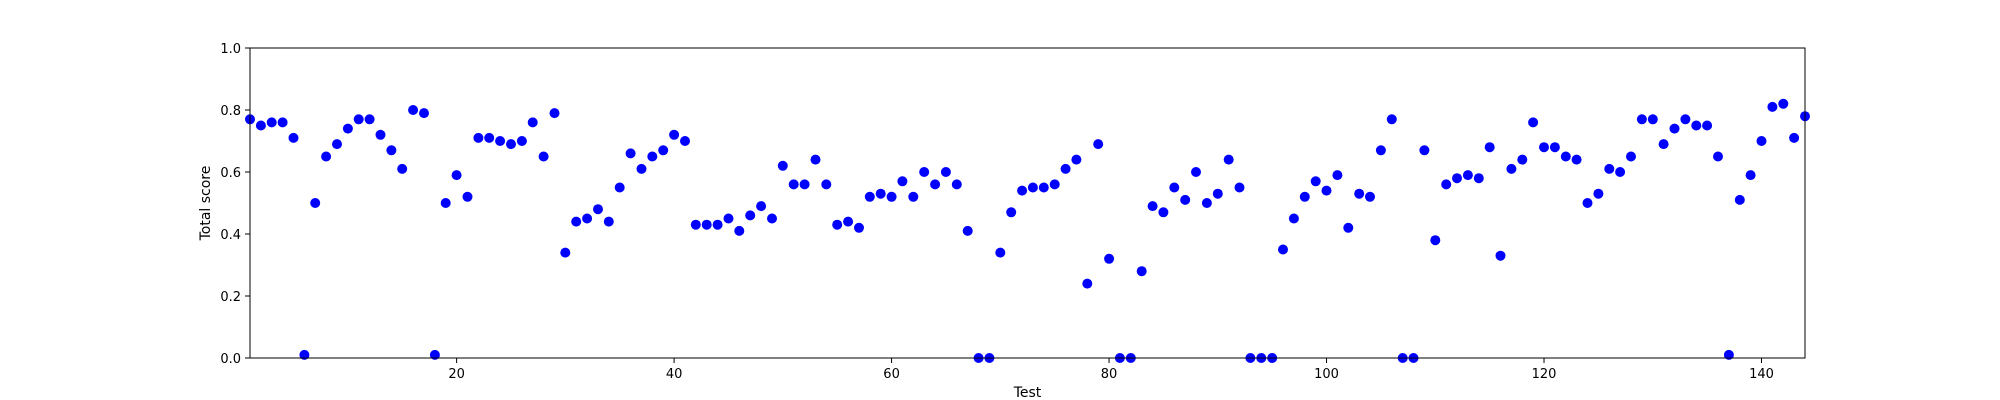 The width and height of the screenshot is (2000, 400). Describe the element at coordinates (230, 359) in the screenshot. I see `y-tick-label: 0.0` at that location.